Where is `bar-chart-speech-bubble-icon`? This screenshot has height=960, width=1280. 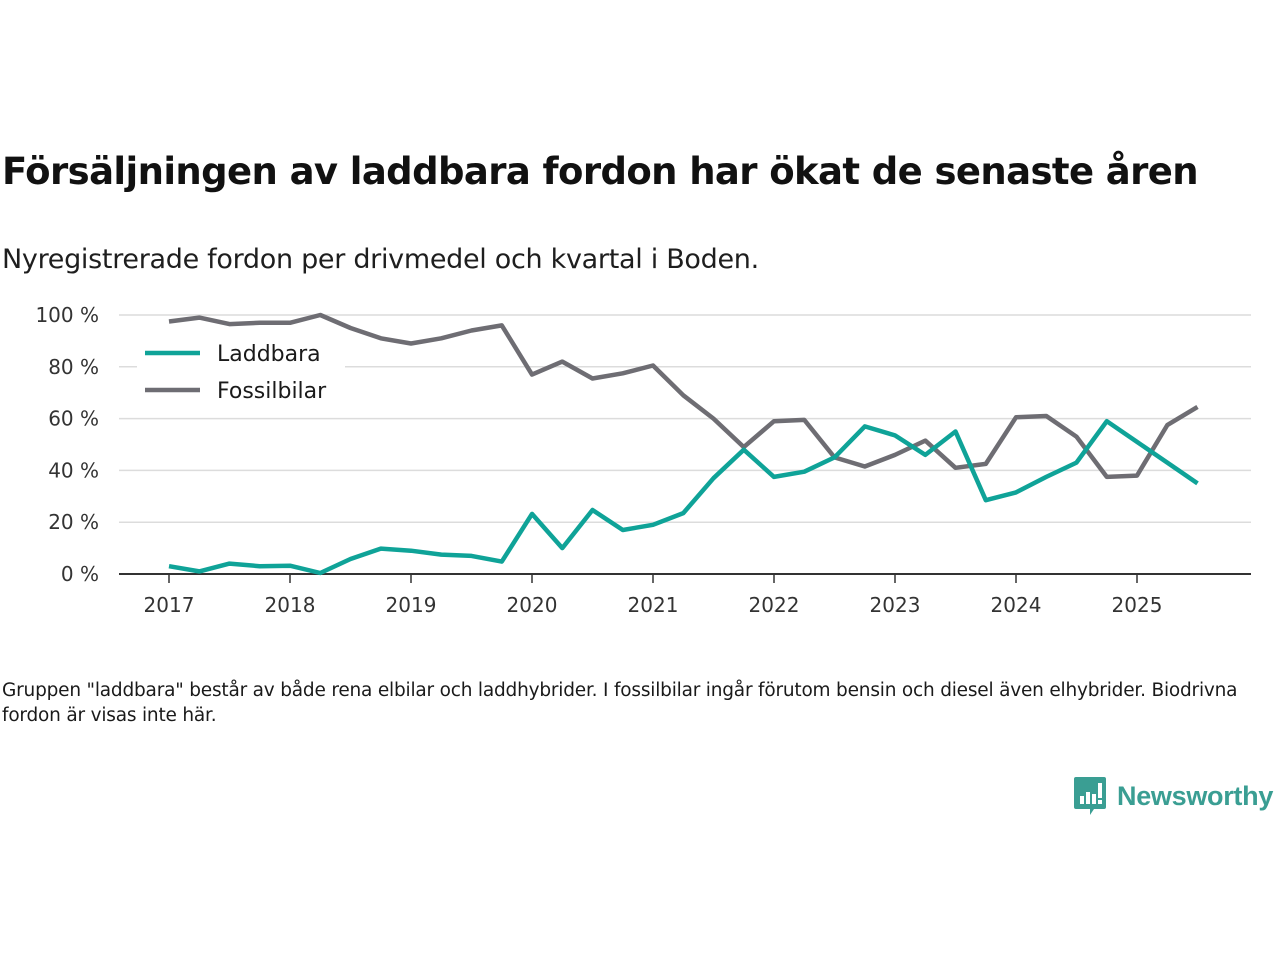 bar-chart-speech-bubble-icon is located at coordinates (1090, 796).